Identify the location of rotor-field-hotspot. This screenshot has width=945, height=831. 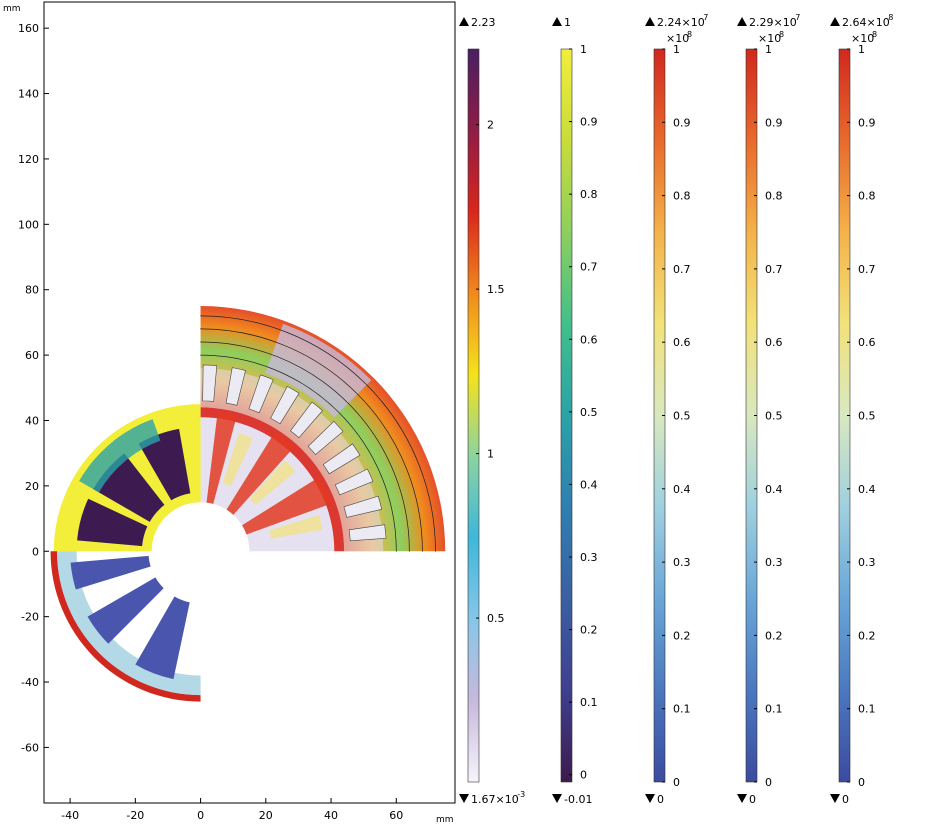
(296, 526).